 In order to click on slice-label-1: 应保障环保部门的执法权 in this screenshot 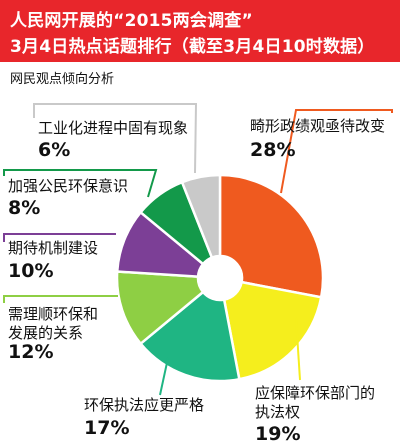, I will do `click(315, 402)`.